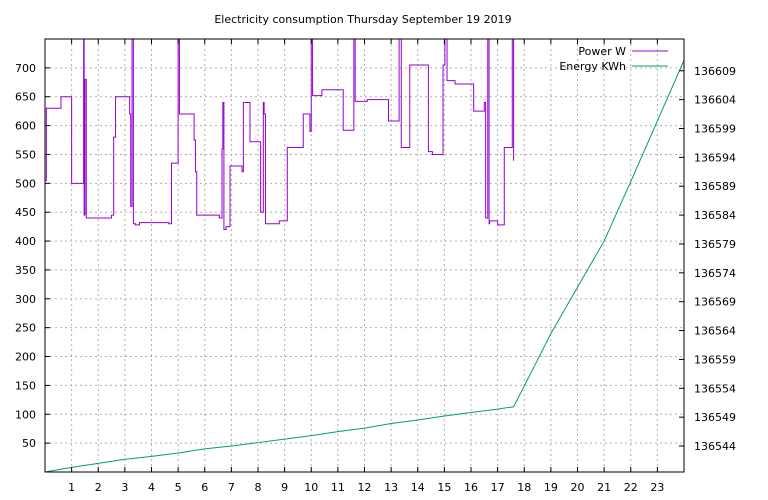 Image resolution: width=768 pixels, height=500 pixels. I want to click on y-left-tick-label: 200, so click(25, 357).